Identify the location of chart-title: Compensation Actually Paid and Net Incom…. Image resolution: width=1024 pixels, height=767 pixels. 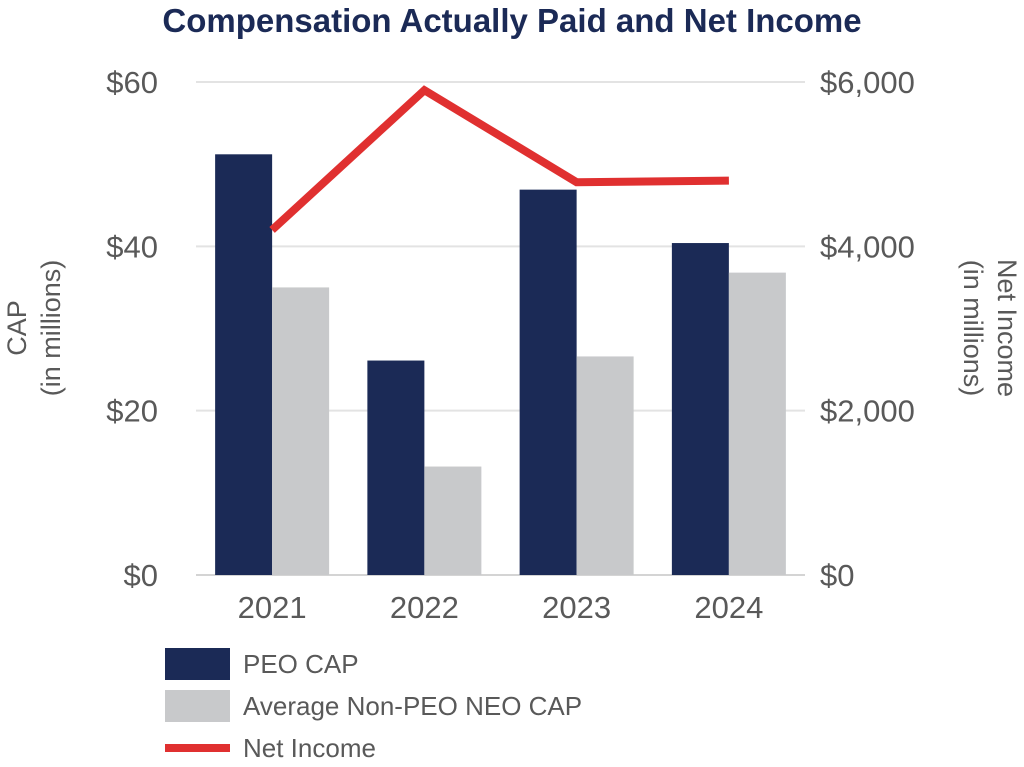
(512, 20).